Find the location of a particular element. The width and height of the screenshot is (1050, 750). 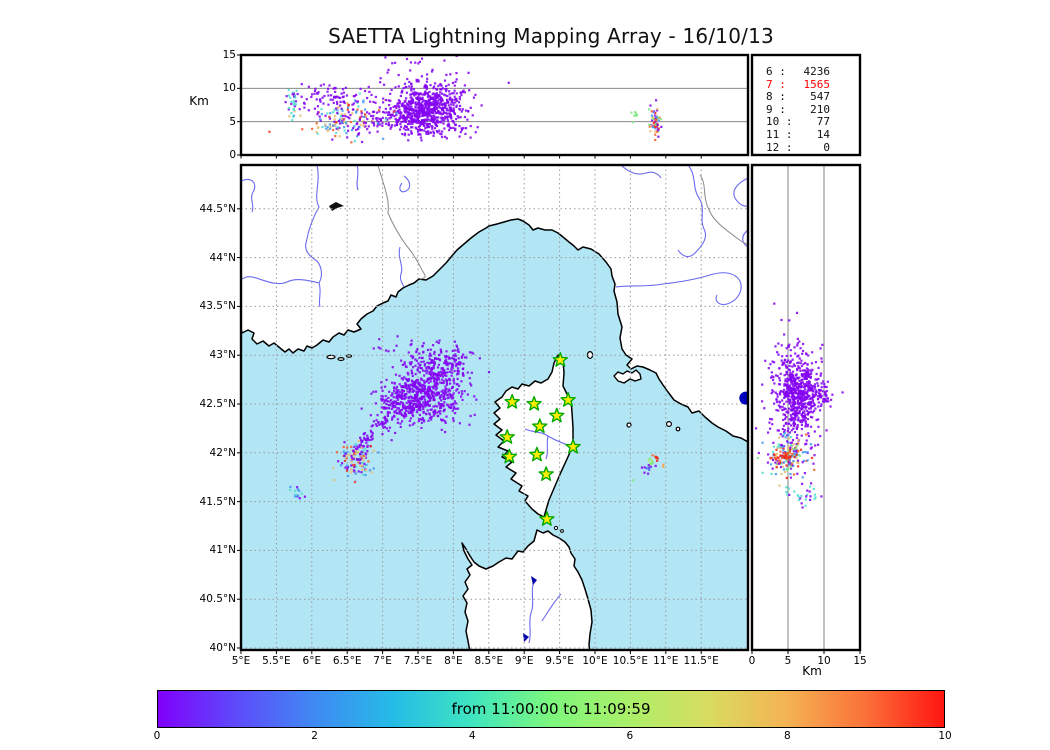

station-count-row: 11 :14 is located at coordinates (798, 134).